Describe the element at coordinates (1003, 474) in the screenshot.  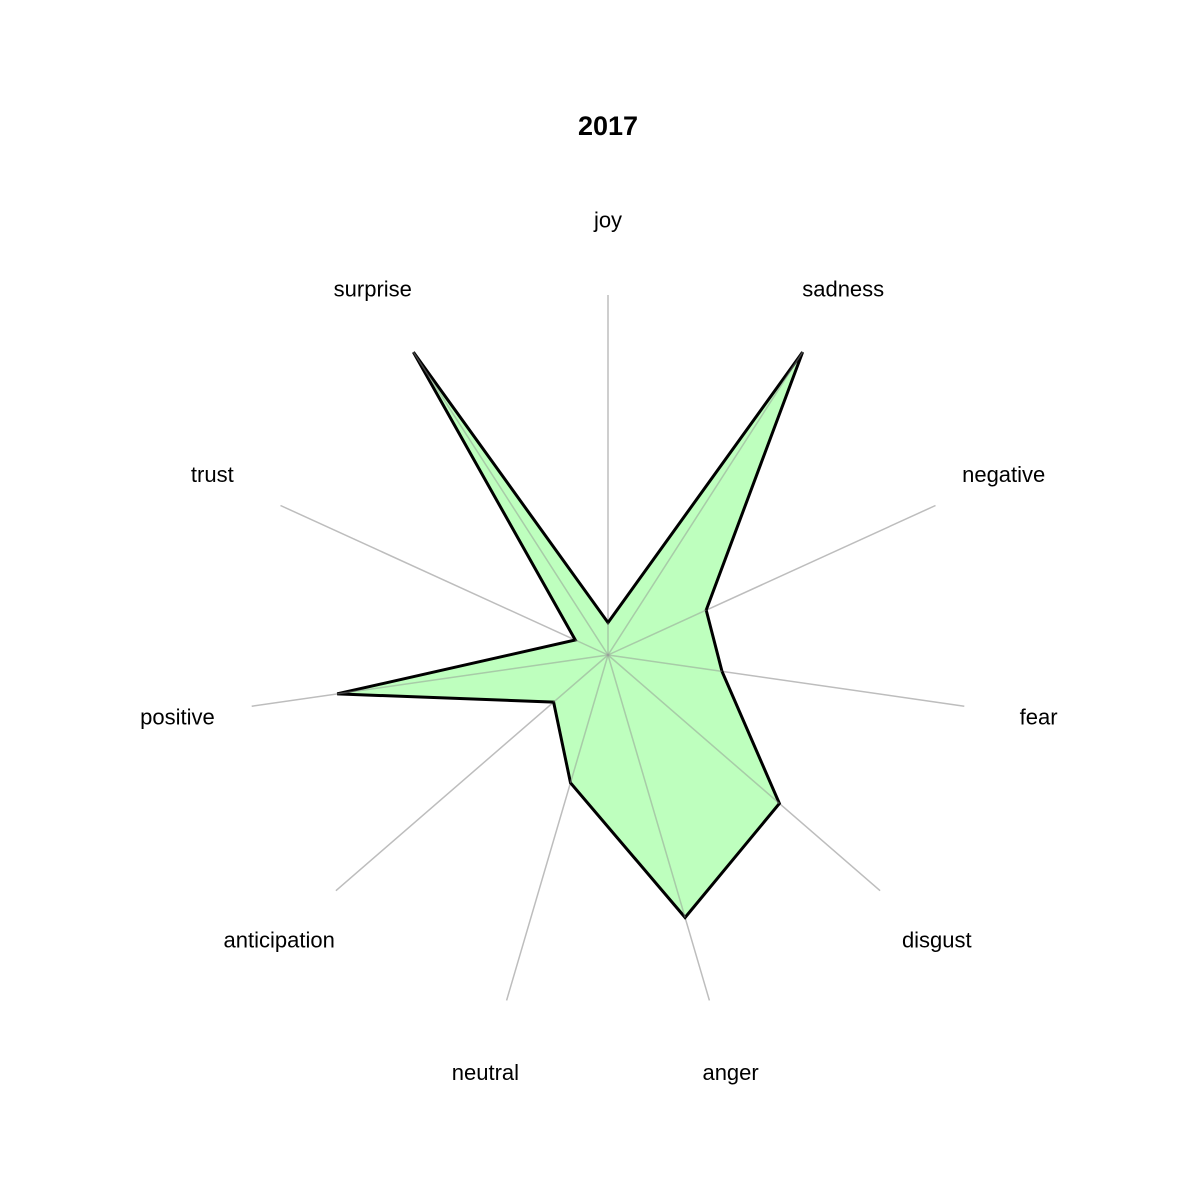
I see `axis-label-negative: negative` at that location.